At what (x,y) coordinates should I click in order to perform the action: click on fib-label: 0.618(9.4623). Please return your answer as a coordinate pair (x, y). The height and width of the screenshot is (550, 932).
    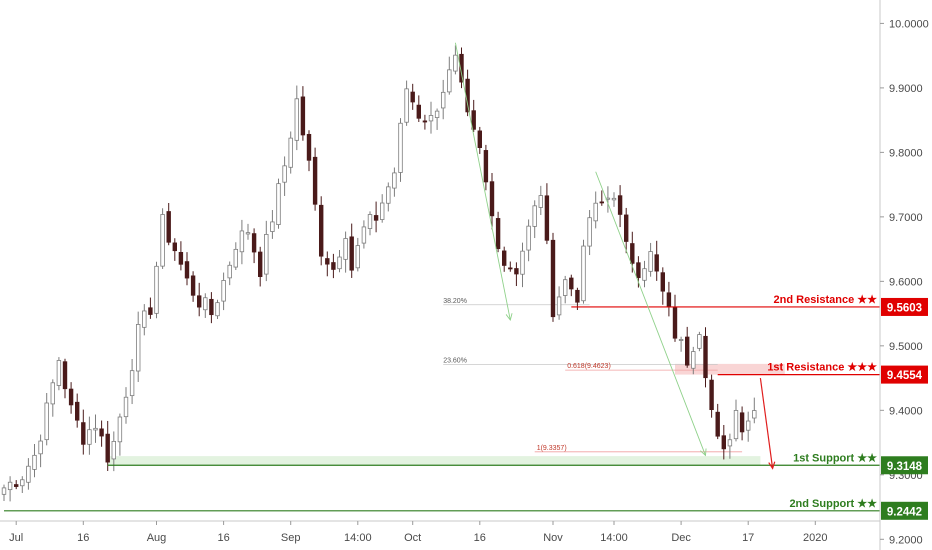
    Looking at the image, I should click on (589, 366).